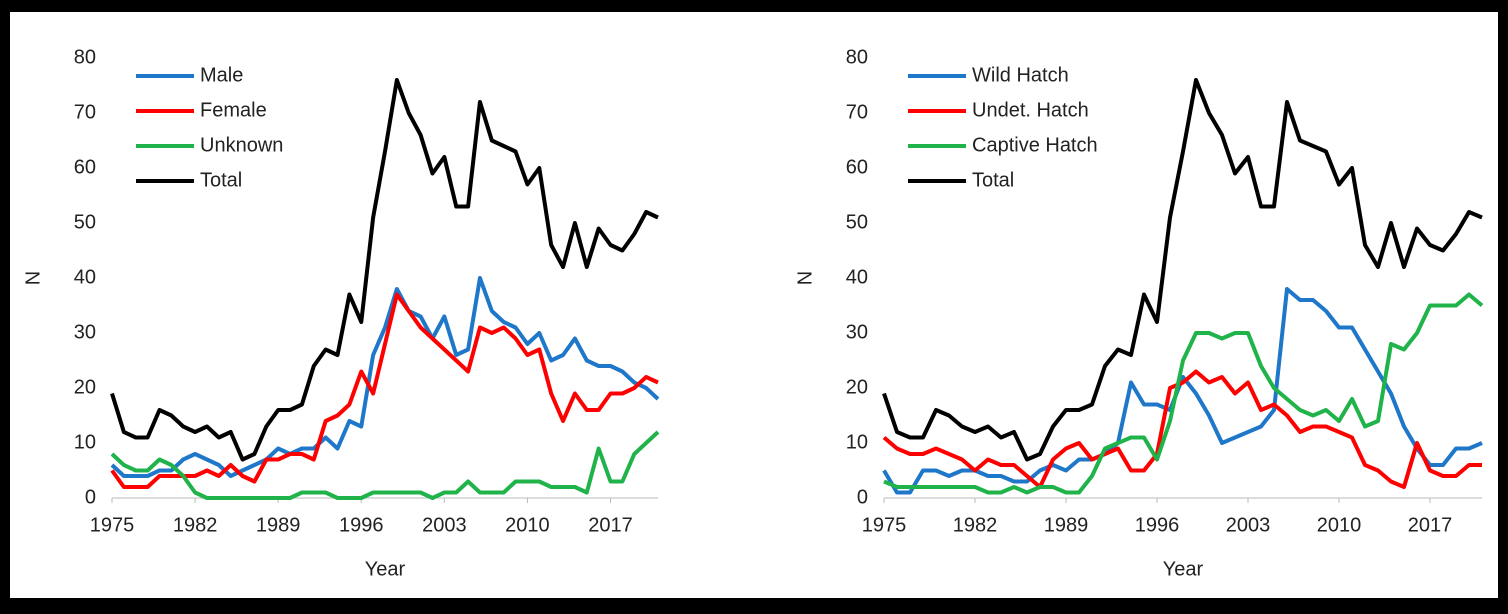 The image size is (1508, 614). I want to click on legend-label: Wild Hatch, so click(1020, 75).